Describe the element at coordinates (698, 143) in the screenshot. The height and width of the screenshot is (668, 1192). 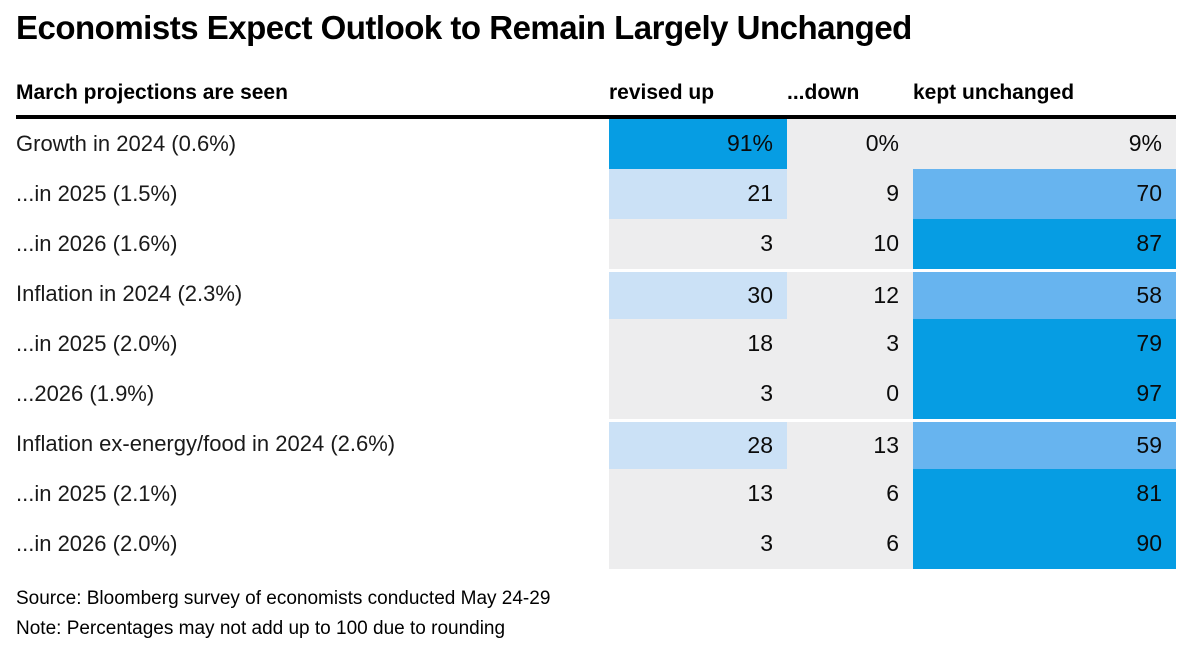
I see `cell-revised-up: 91%` at that location.